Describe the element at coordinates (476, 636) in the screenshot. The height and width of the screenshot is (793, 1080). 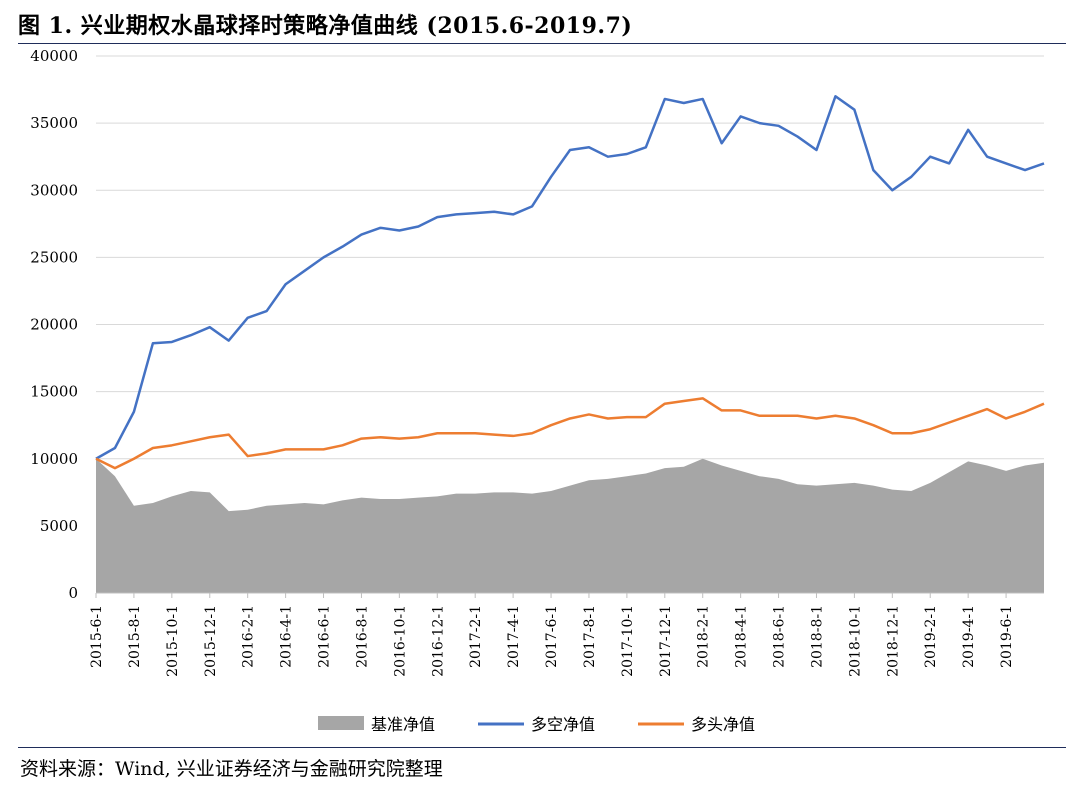
I see `x-tick-label: 2017-2-1` at that location.